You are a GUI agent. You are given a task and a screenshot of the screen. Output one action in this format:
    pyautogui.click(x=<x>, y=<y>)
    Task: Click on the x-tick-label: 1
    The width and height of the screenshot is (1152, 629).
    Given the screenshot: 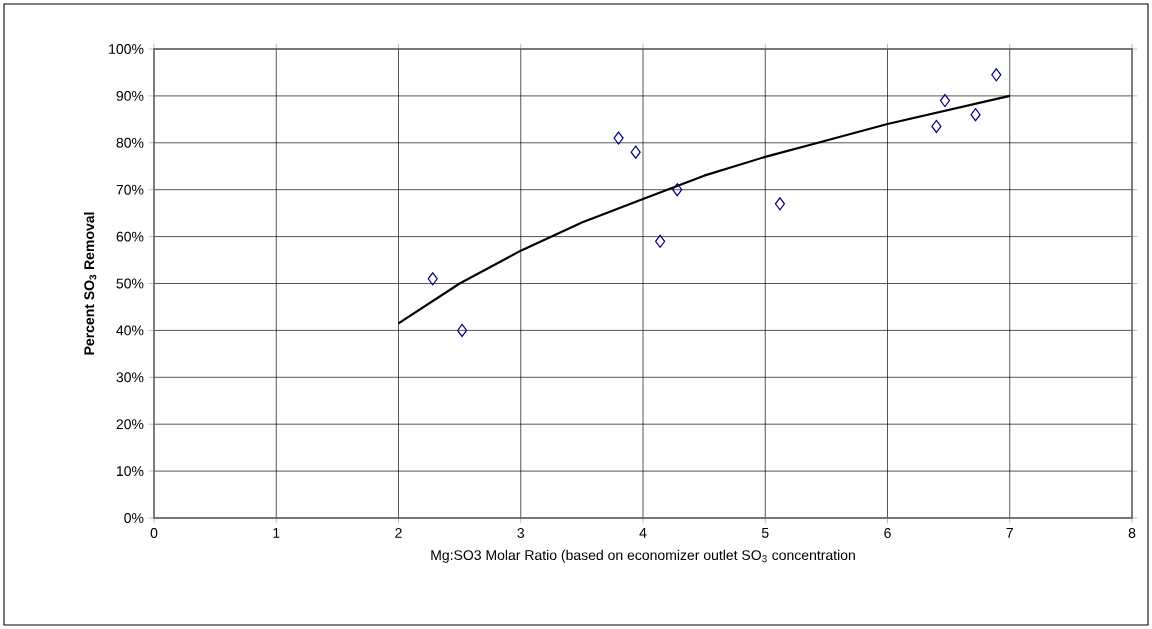 What is the action you would take?
    pyautogui.click(x=276, y=533)
    